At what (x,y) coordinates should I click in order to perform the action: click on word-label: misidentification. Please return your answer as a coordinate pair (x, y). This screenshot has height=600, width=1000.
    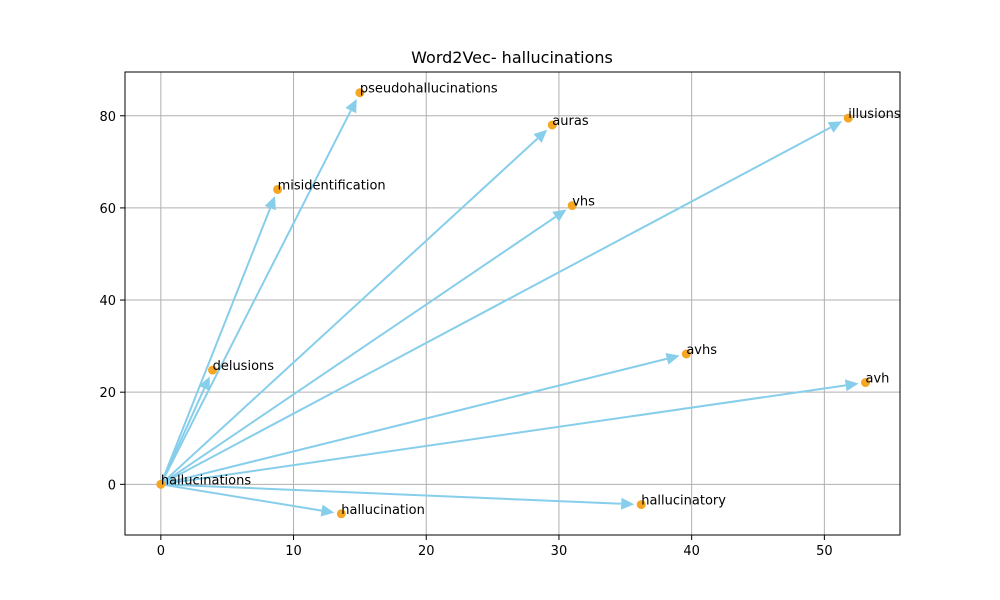
    Looking at the image, I should click on (332, 185).